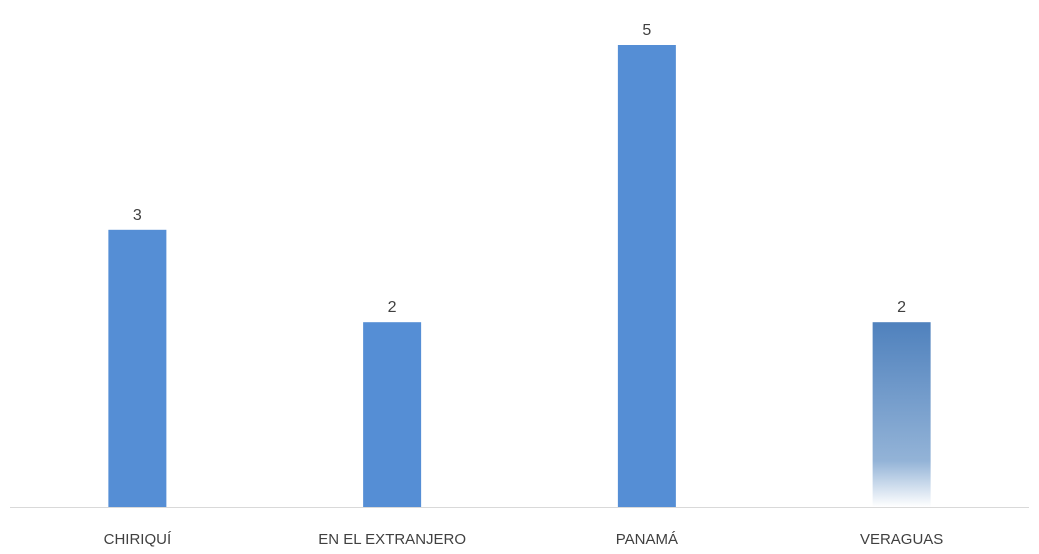  I want to click on x-tick-label-0: CHIRIQUÍ, so click(138, 539).